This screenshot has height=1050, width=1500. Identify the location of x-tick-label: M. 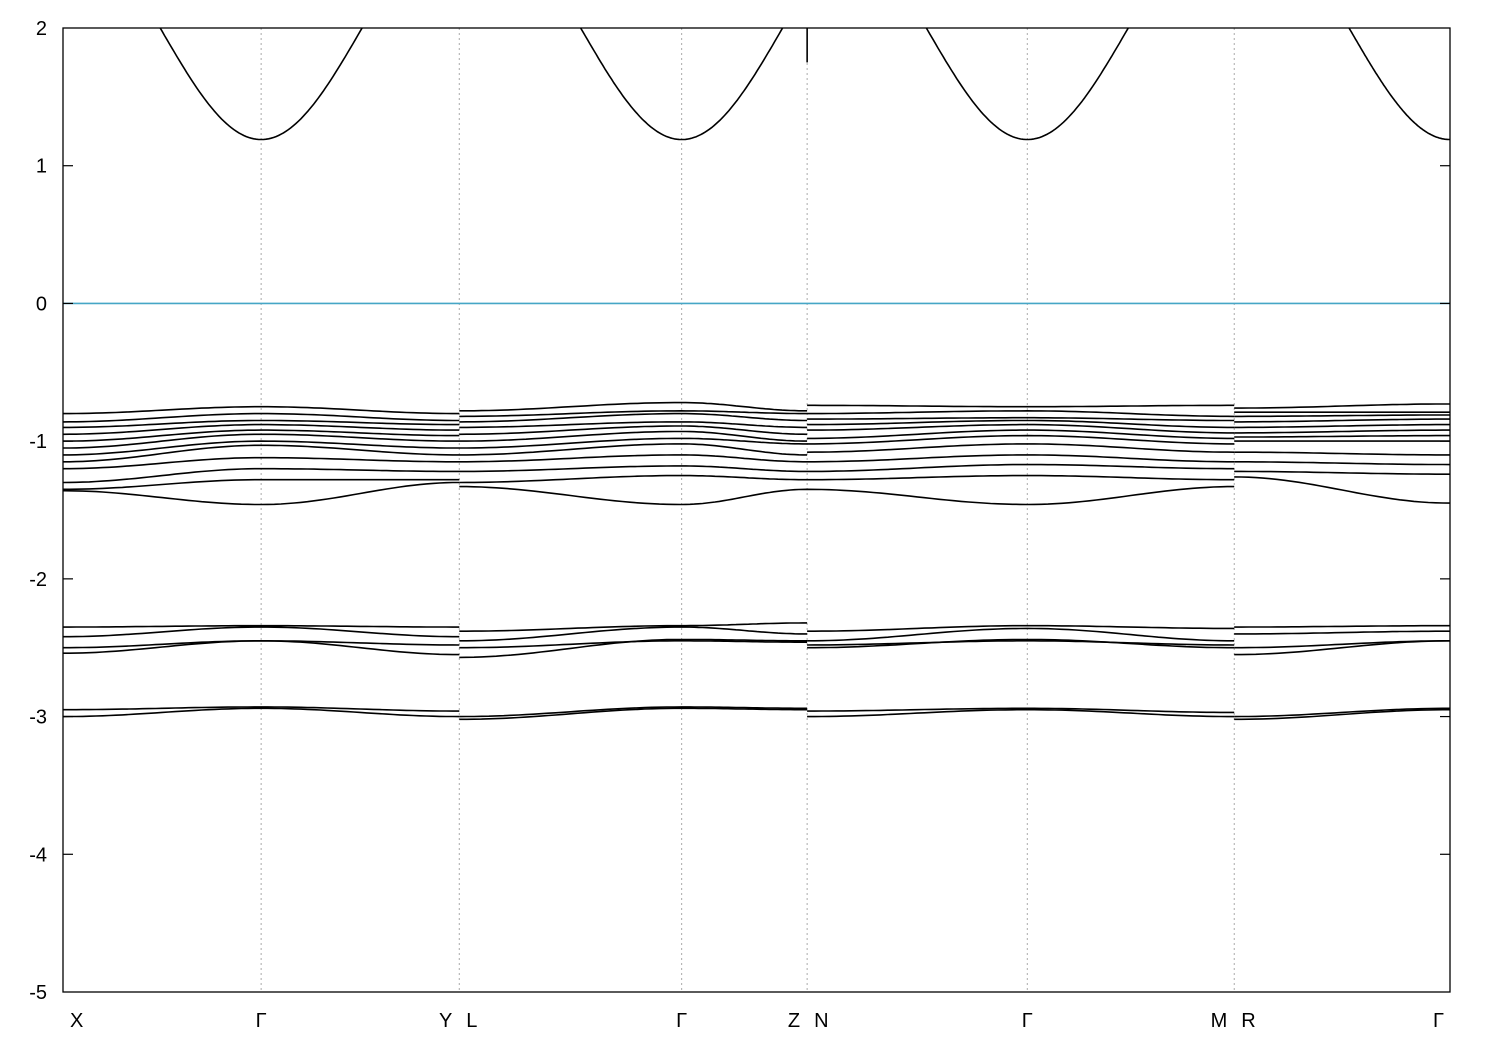
(1219, 1021).